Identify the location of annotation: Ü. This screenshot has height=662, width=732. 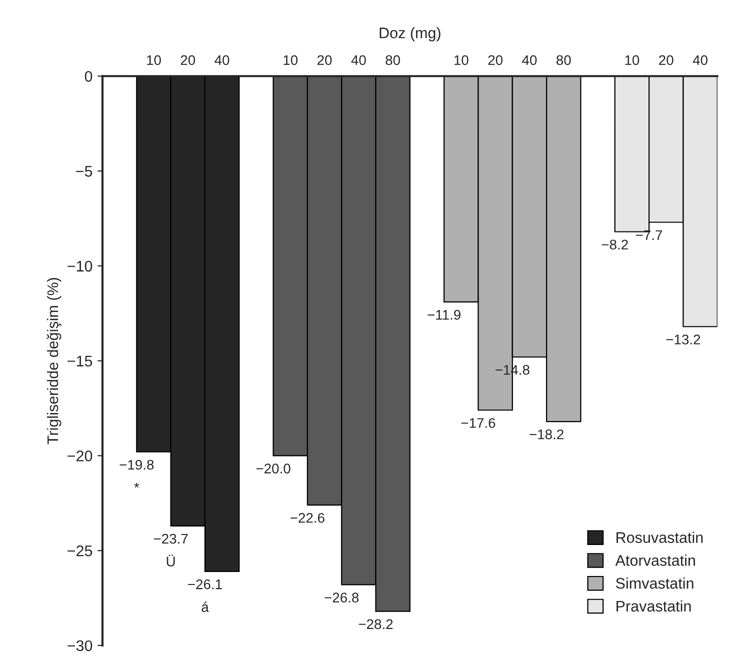
(170, 560).